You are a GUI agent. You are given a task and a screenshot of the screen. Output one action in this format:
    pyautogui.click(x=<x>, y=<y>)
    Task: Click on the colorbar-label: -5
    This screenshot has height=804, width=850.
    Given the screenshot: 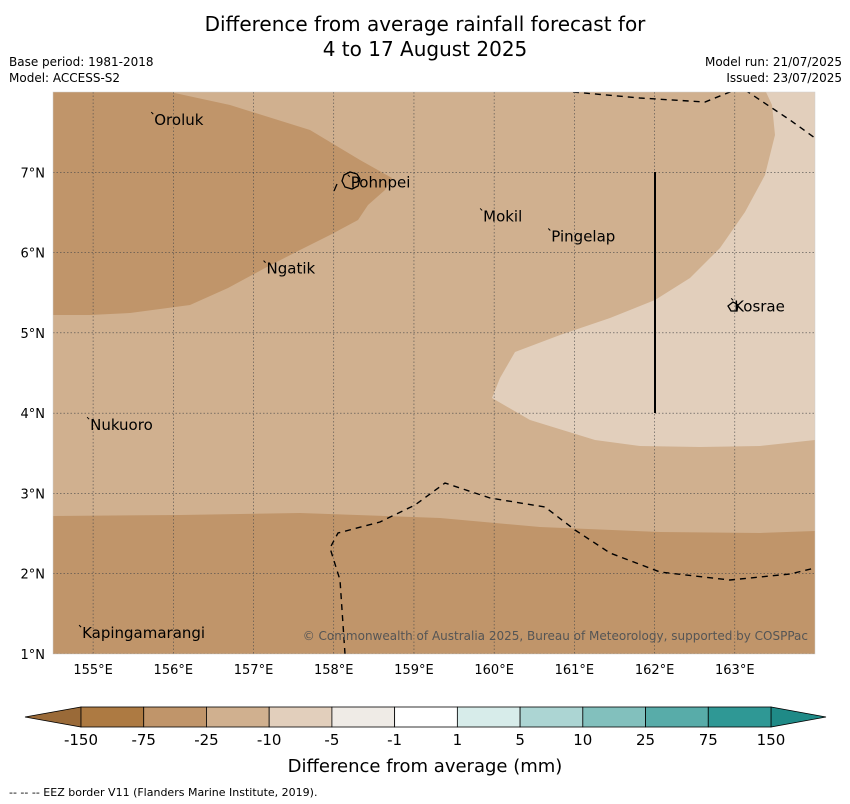 What is the action you would take?
    pyautogui.click(x=331, y=740)
    